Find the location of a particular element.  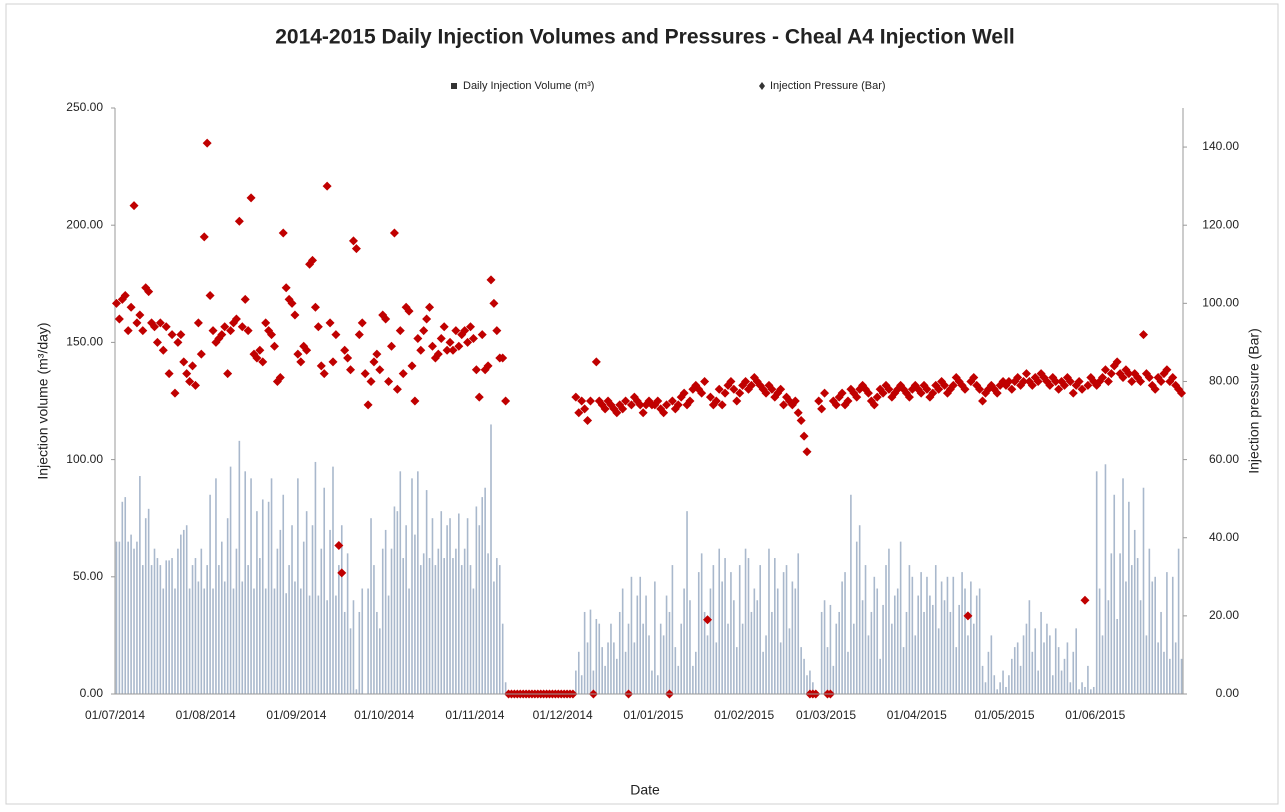

x-tick-label: 01/10/2014 is located at coordinates (384, 715).